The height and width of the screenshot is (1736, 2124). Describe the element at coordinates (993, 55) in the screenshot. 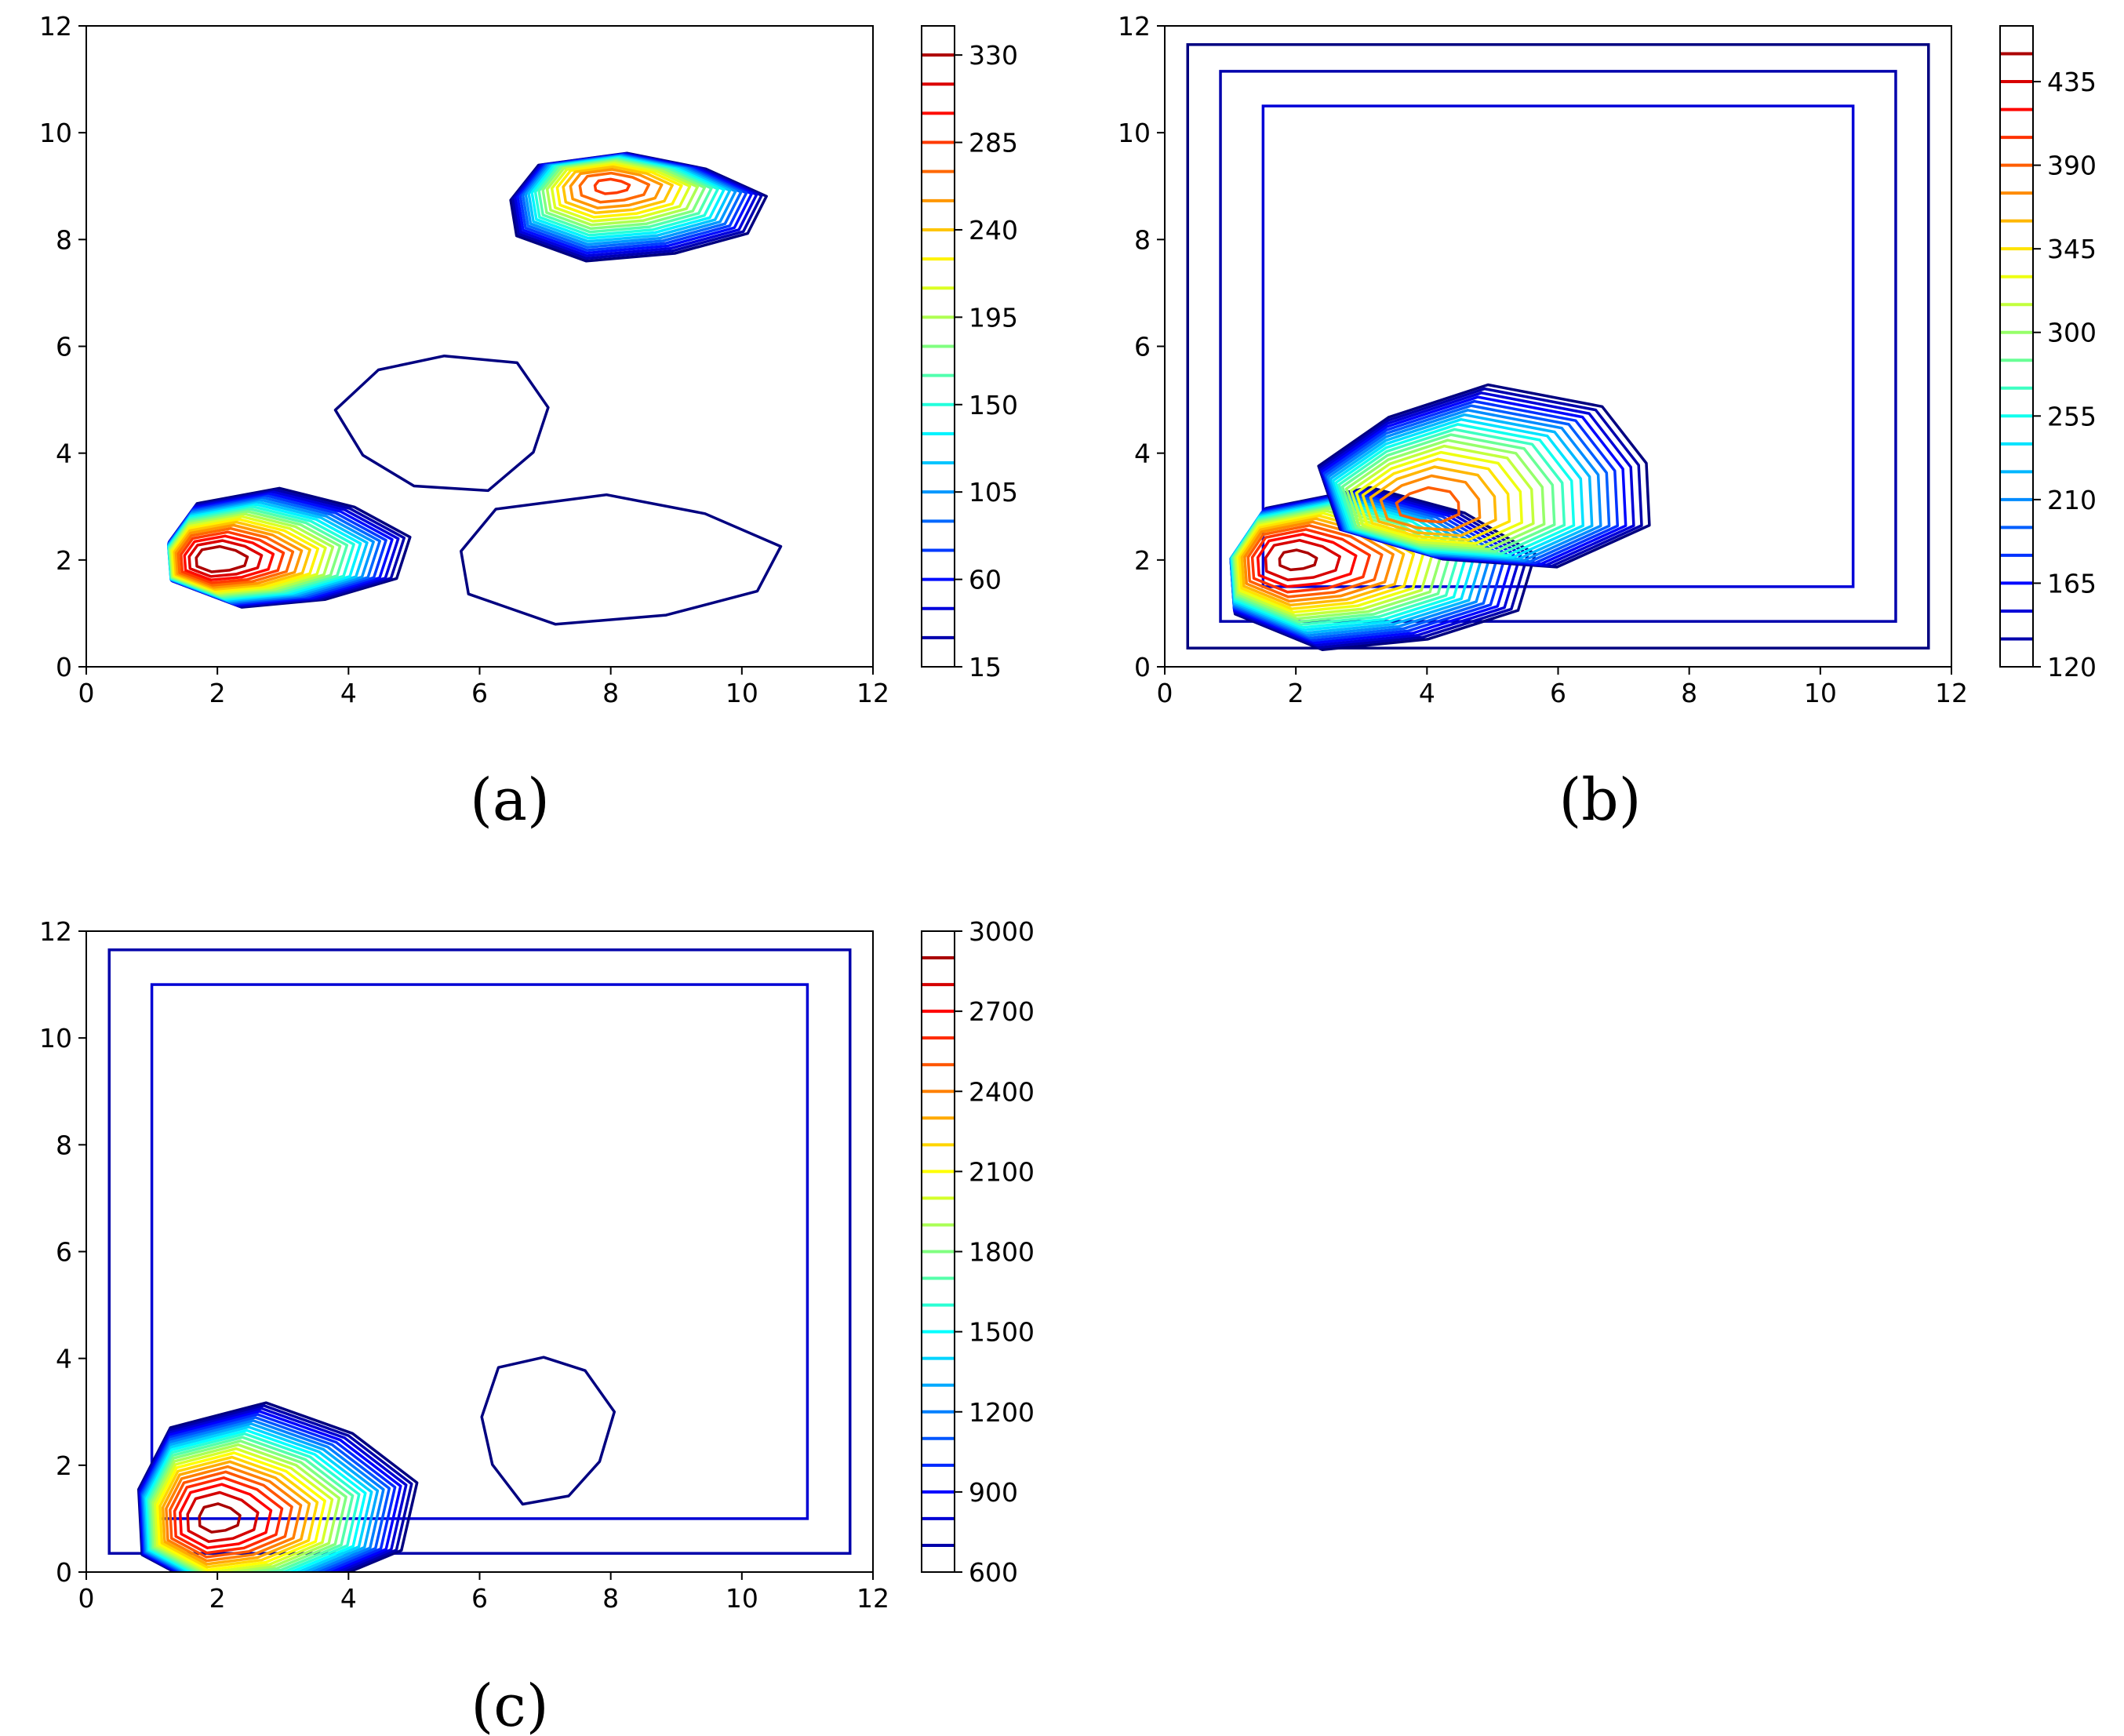

I see `colorbar-tick-label: 330` at that location.